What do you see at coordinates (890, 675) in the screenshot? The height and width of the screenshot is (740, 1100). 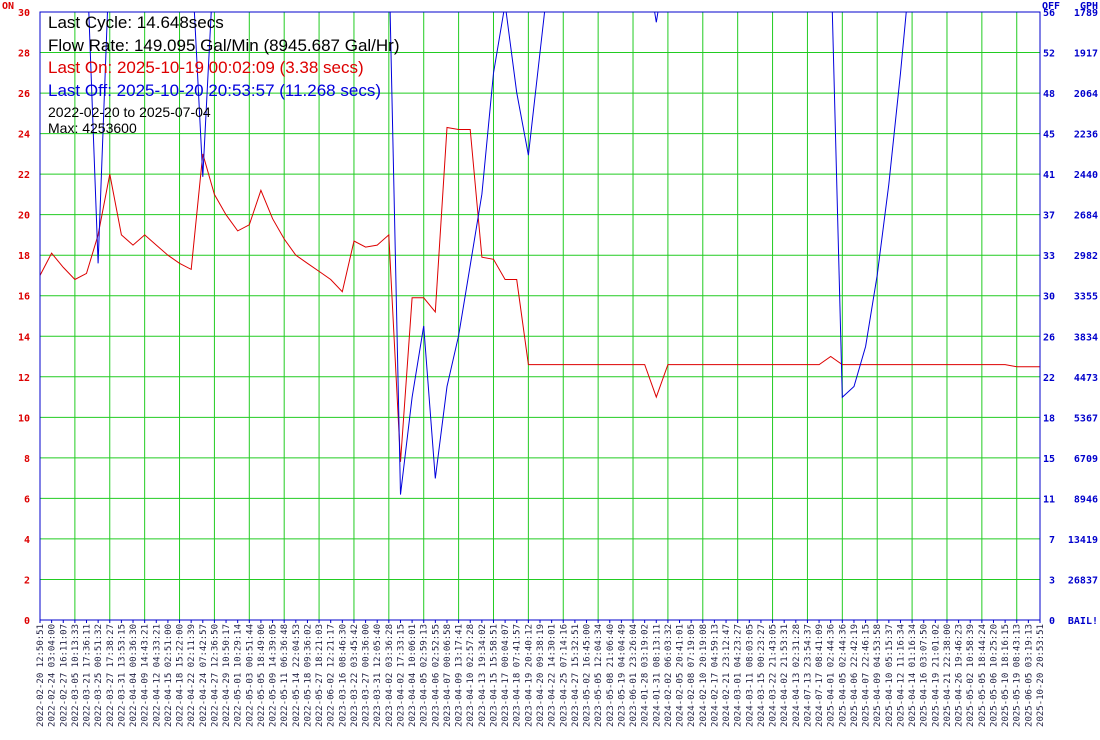 I see `x-tick-label: 2025-04-10 05:15:37` at bounding box center [890, 675].